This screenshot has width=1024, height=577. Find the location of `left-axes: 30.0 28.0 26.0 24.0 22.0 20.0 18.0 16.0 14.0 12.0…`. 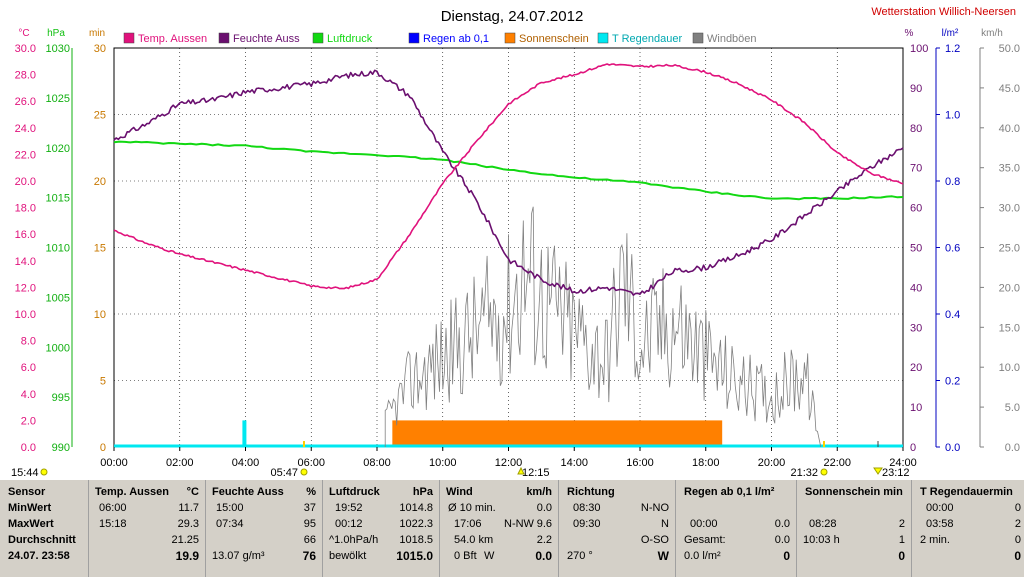

left-axes: 30.0 28.0 26.0 24.0 22.0 20.0 18.0 16.0 14.0 12.0… is located at coordinates (60, 248).